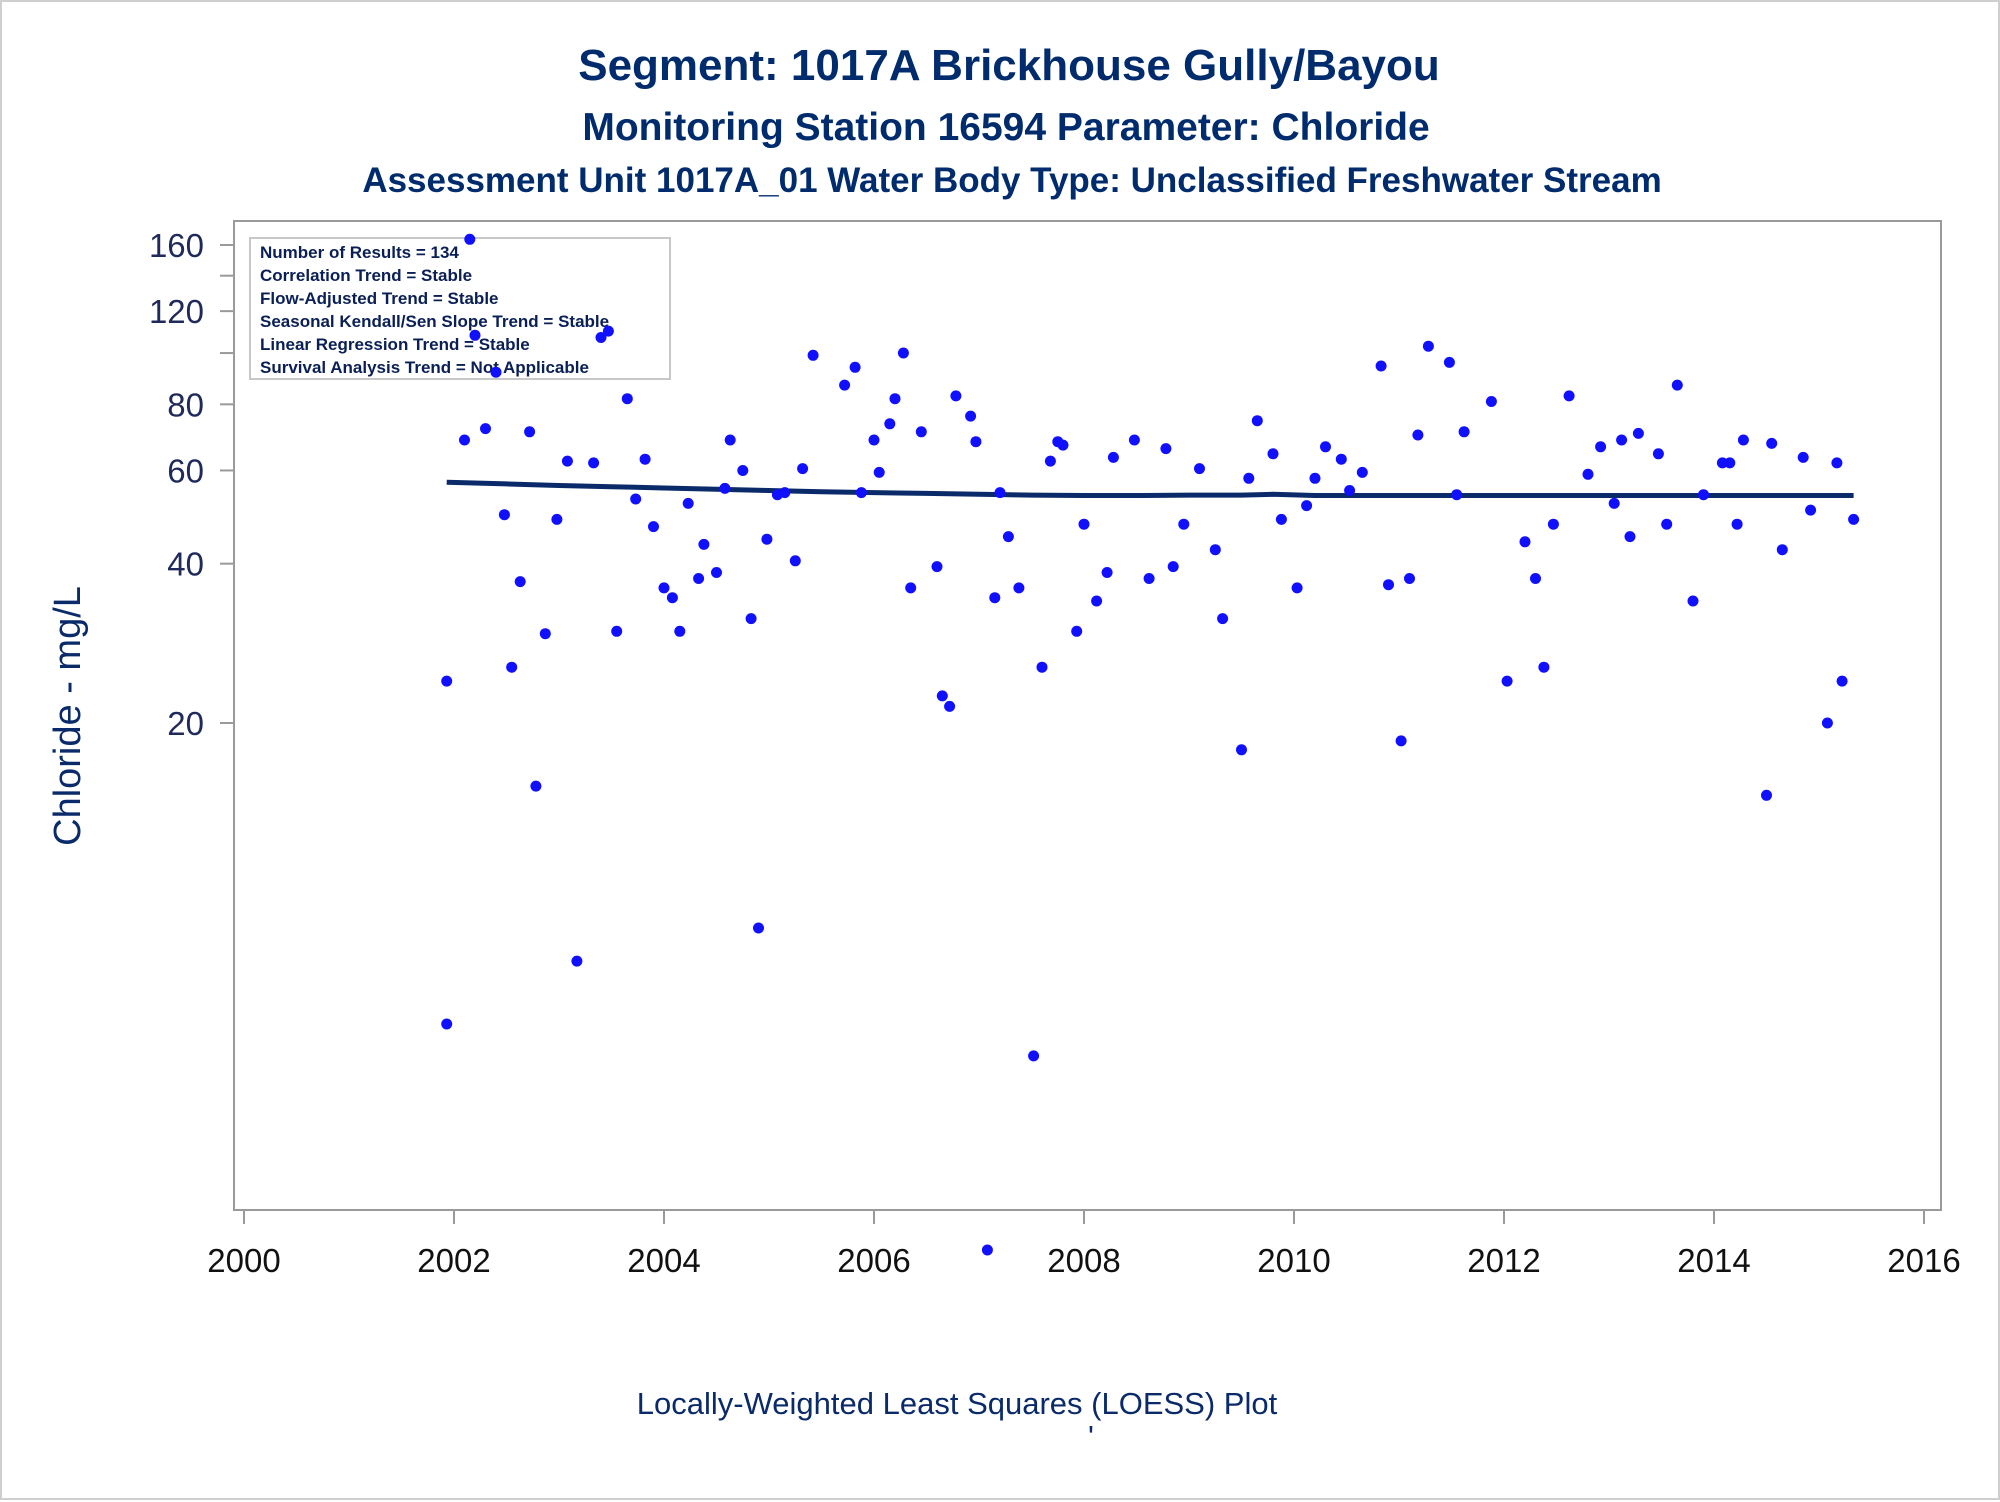 This screenshot has height=1502, width=2000. I want to click on y-tick-label: 20, so click(185, 723).